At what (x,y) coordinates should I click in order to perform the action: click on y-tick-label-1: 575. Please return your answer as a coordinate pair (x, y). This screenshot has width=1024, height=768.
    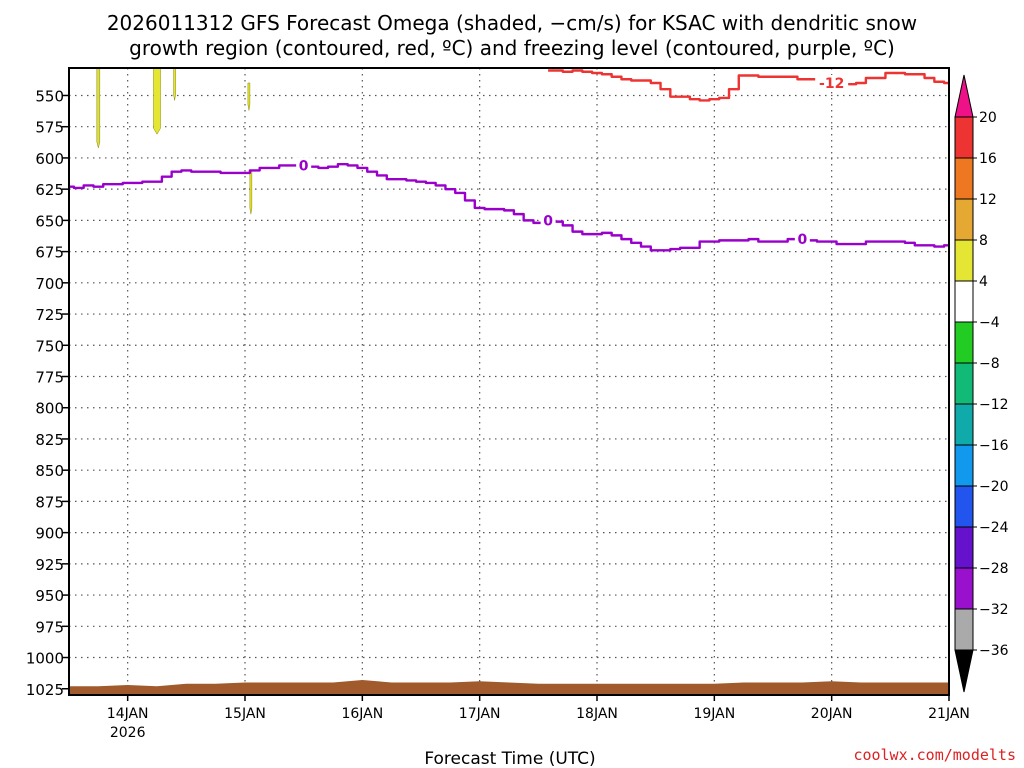
    Looking at the image, I should click on (49, 128).